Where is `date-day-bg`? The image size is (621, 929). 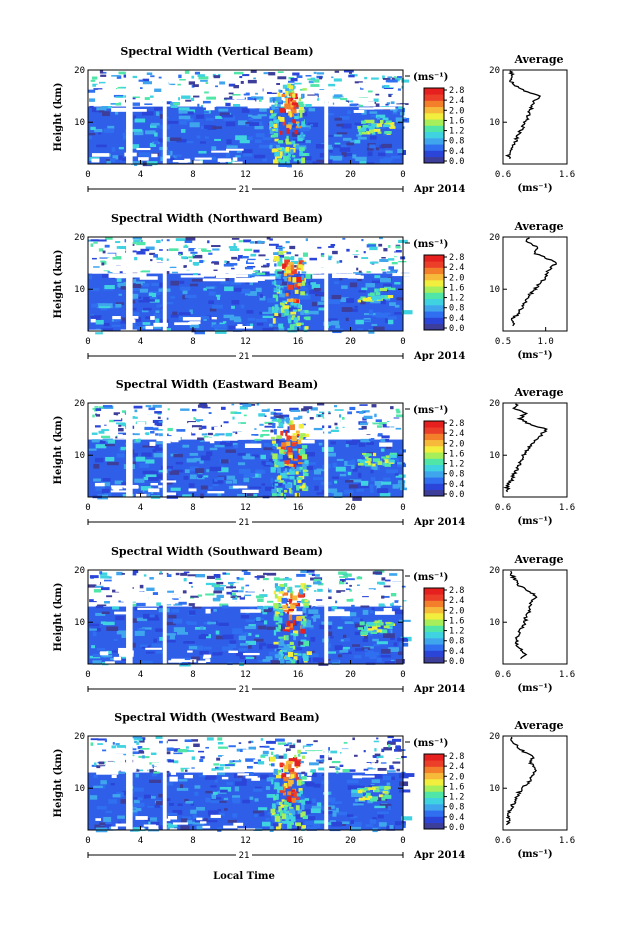
date-day-bg is located at coordinates (244, 522).